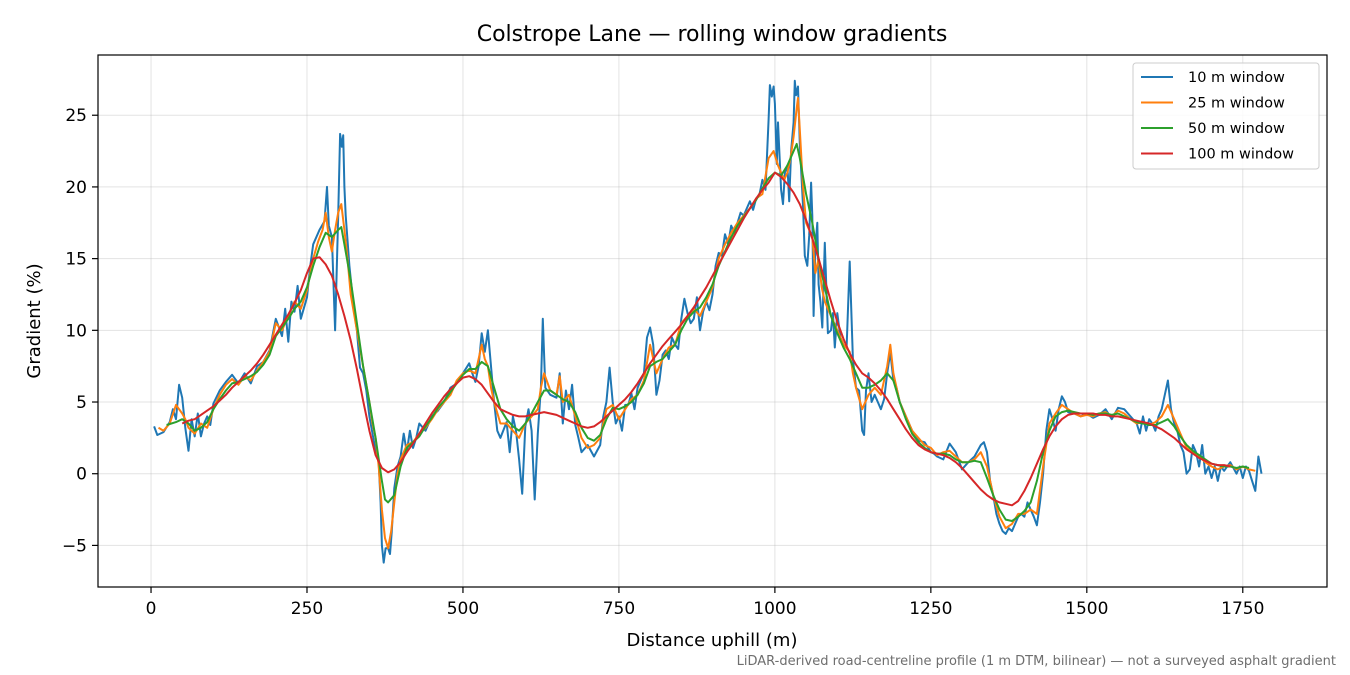 The image size is (1350, 675). I want to click on legend-label: 10 m window, so click(1236, 78).